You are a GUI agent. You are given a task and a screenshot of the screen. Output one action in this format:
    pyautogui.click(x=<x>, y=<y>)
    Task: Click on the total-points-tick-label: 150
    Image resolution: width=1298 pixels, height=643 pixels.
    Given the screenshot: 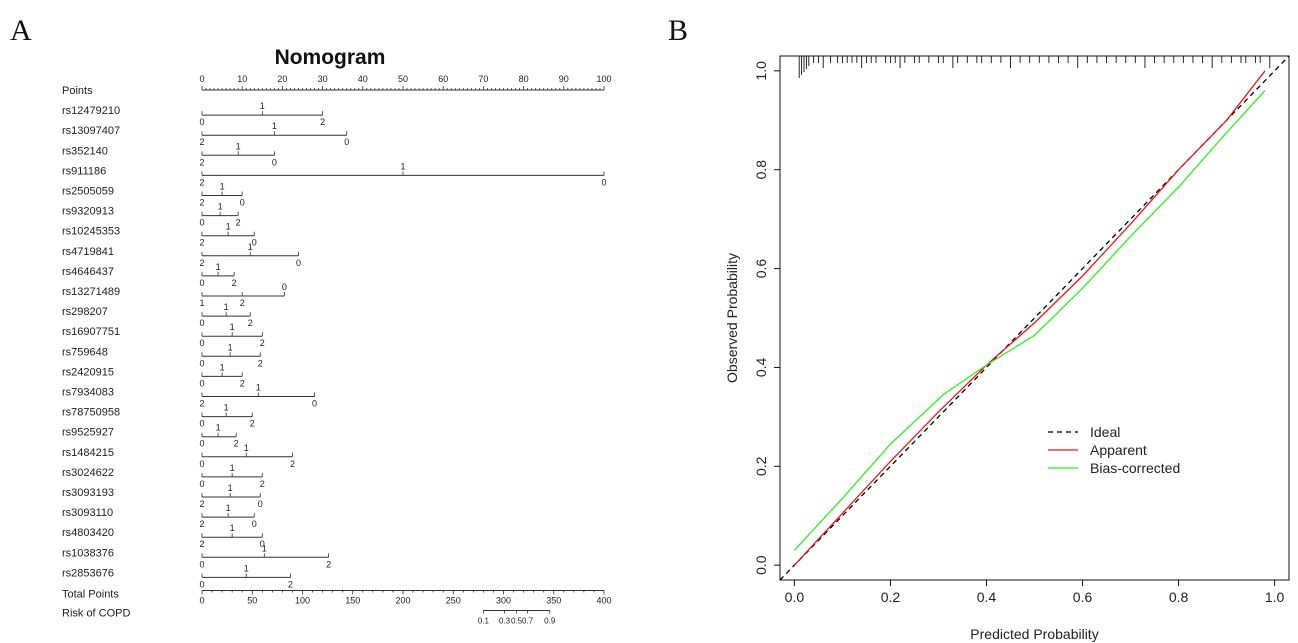 What is the action you would take?
    pyautogui.click(x=352, y=601)
    